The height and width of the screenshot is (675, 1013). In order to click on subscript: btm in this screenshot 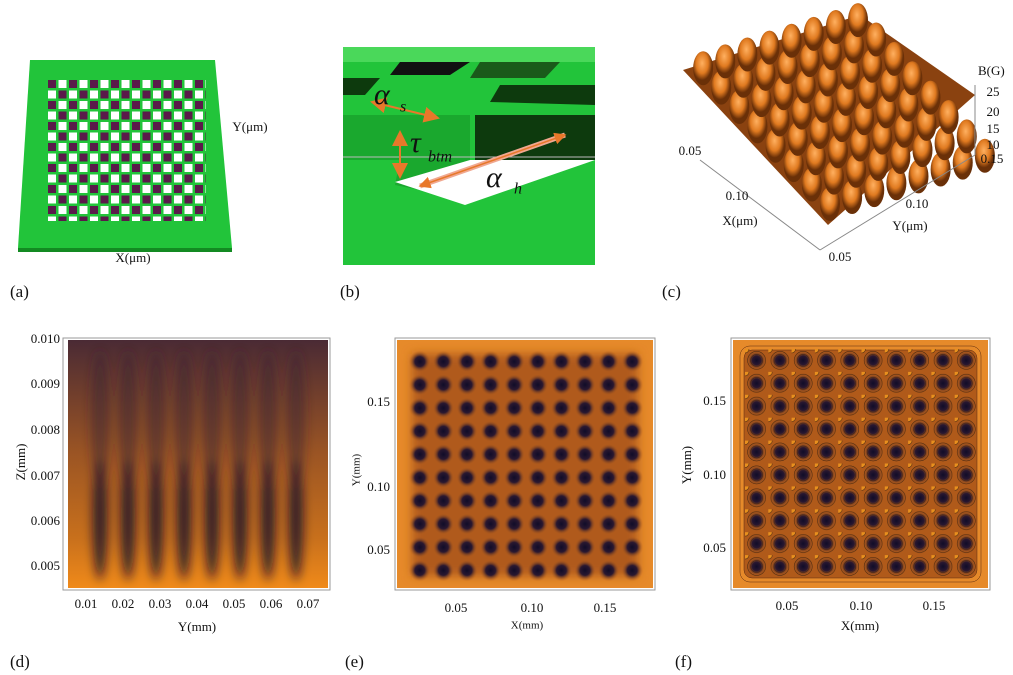, I will do `click(440, 157)`.